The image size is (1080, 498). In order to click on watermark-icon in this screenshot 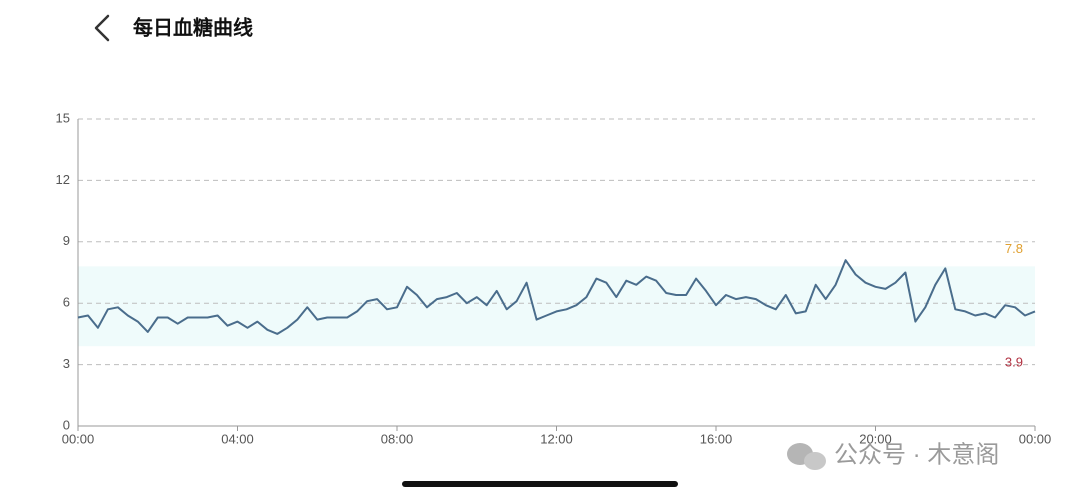, I will do `click(806, 456)`.